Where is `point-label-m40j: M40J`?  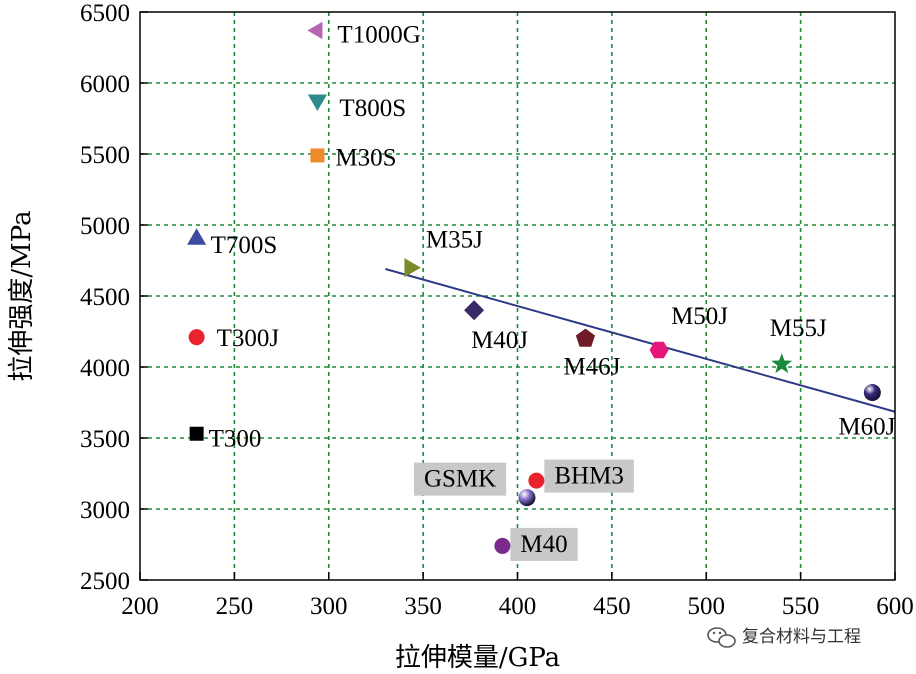
point-label-m40j: M40J is located at coordinates (499, 340).